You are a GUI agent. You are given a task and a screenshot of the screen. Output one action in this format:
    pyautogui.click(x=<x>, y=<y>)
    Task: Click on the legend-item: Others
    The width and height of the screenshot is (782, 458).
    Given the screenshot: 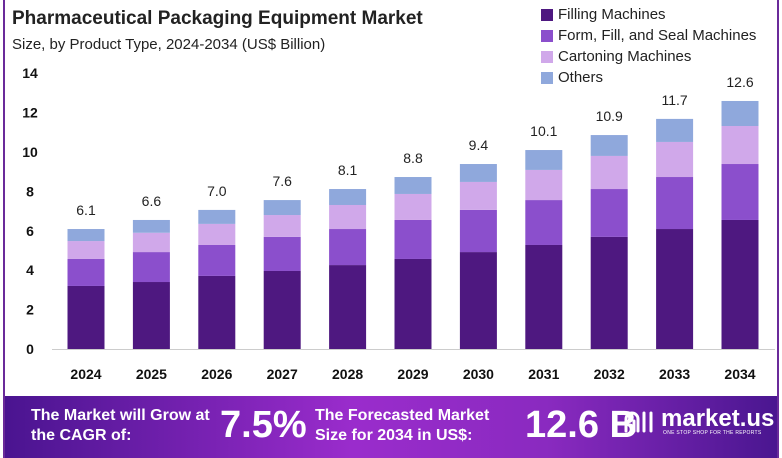 What is the action you would take?
    pyautogui.click(x=648, y=77)
    